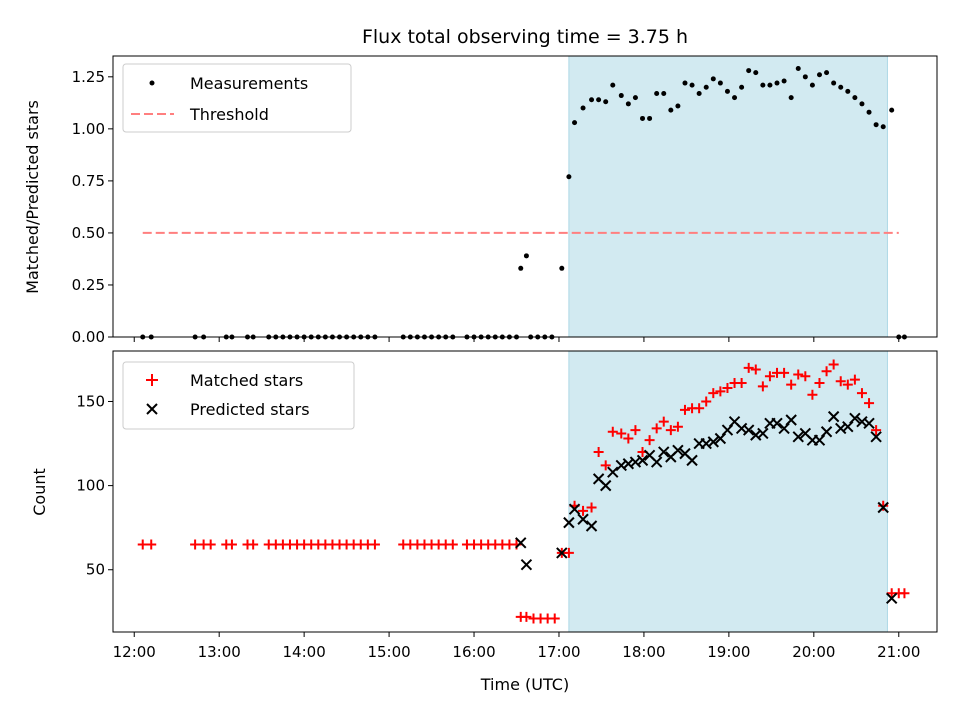 The width and height of the screenshot is (960, 720). What do you see at coordinates (249, 83) in the screenshot?
I see `legend-measurements-label: Measurements` at bounding box center [249, 83].